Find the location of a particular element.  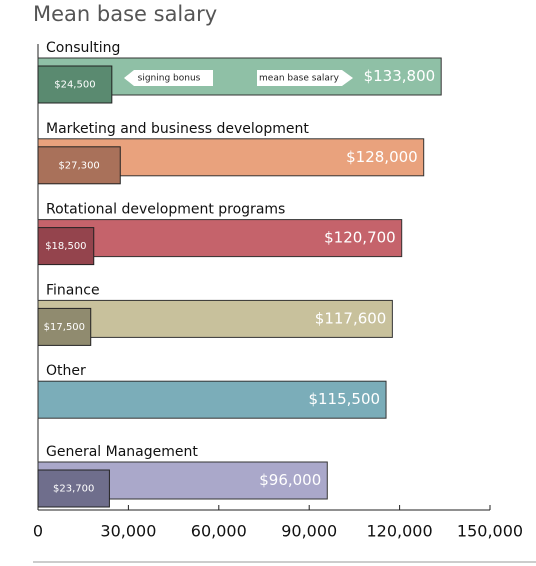

value-label: $96,000 is located at coordinates (290, 480).